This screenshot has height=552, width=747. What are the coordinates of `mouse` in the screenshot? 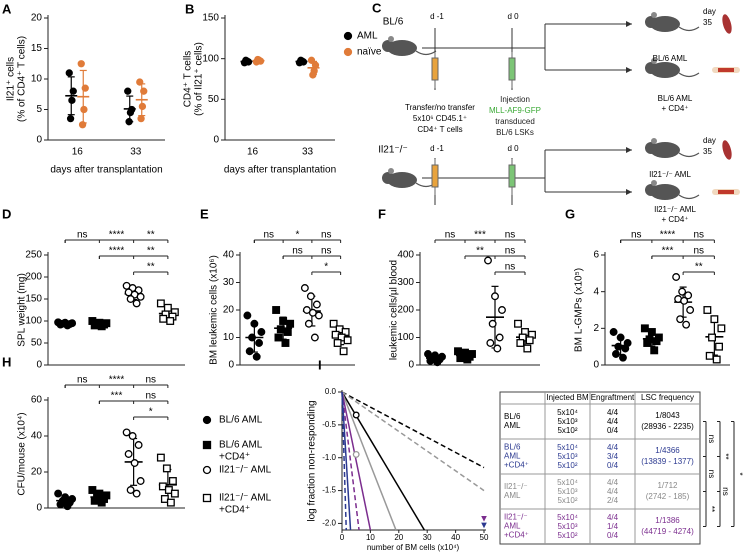 It's located at (402, 48).